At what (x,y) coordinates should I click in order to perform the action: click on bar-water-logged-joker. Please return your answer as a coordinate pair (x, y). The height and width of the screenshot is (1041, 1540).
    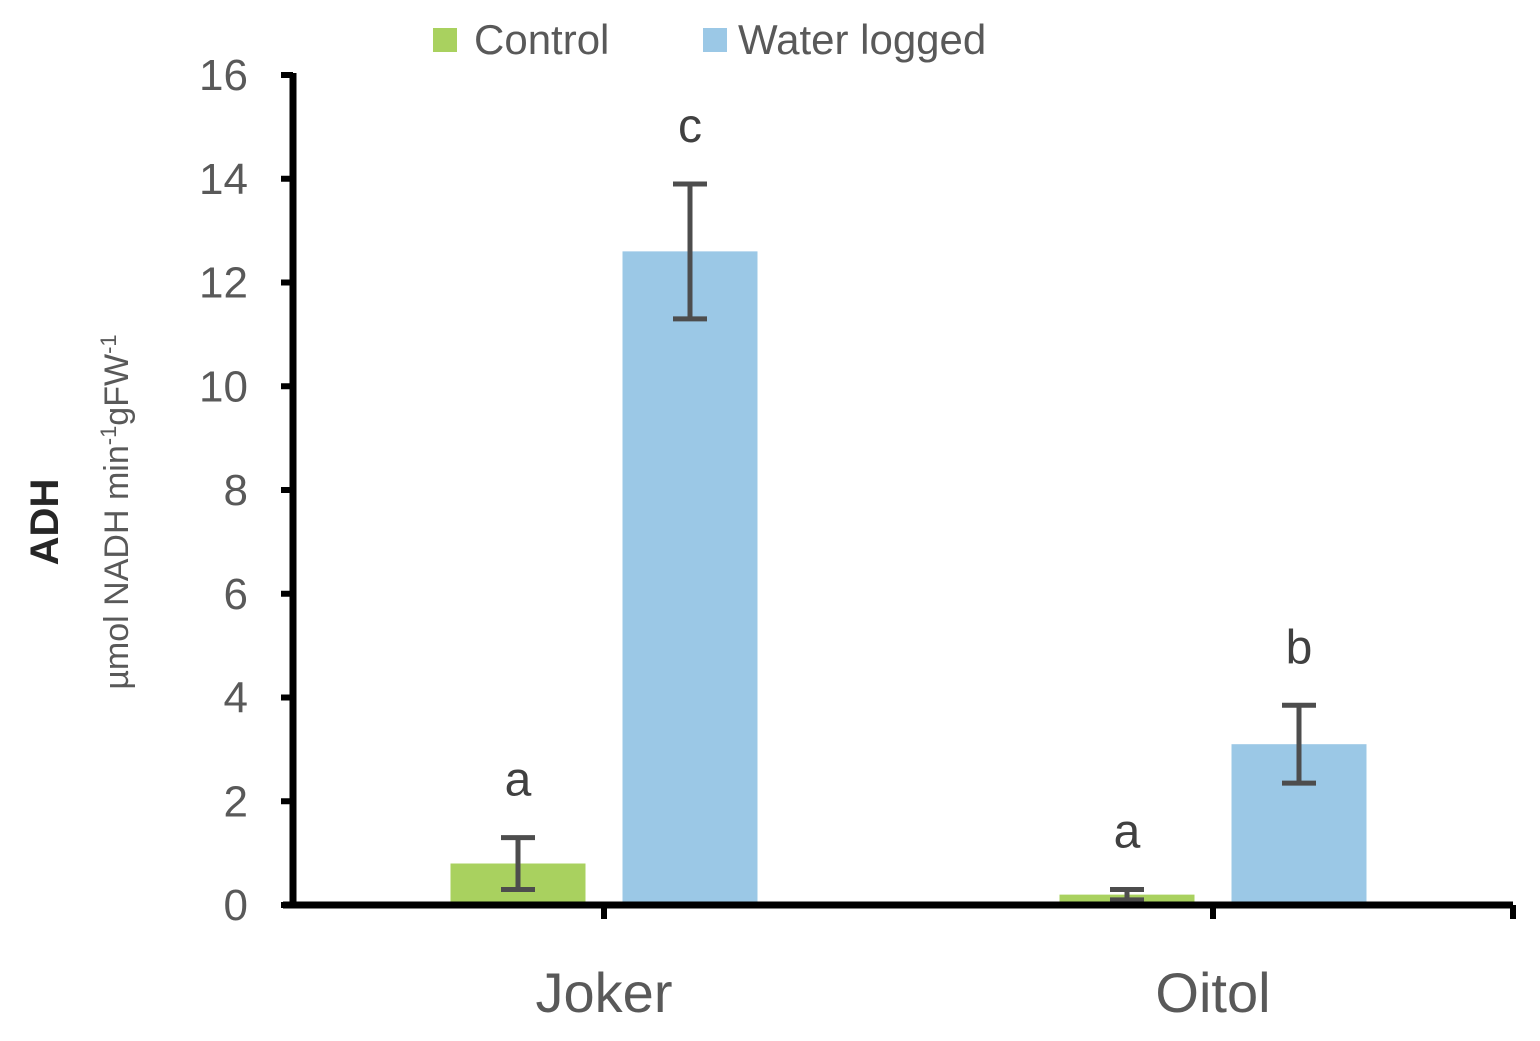
    Looking at the image, I should click on (690, 578).